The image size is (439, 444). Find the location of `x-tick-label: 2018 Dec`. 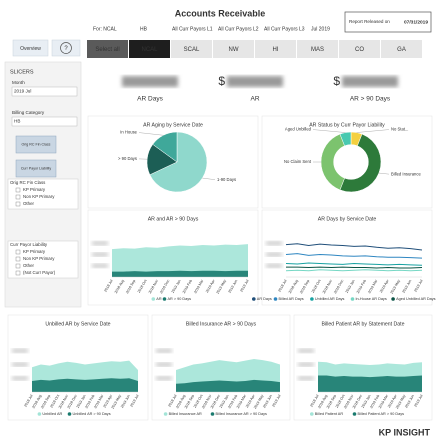

x-tick-label: 2018 Dec is located at coordinates (72, 401).